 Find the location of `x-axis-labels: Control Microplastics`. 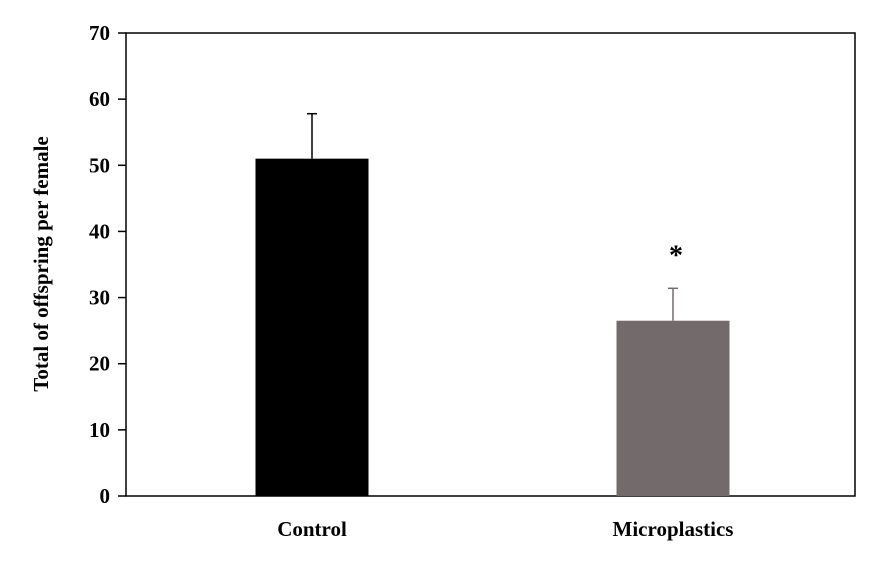

x-axis-labels: Control Microplastics is located at coordinates (505, 529).